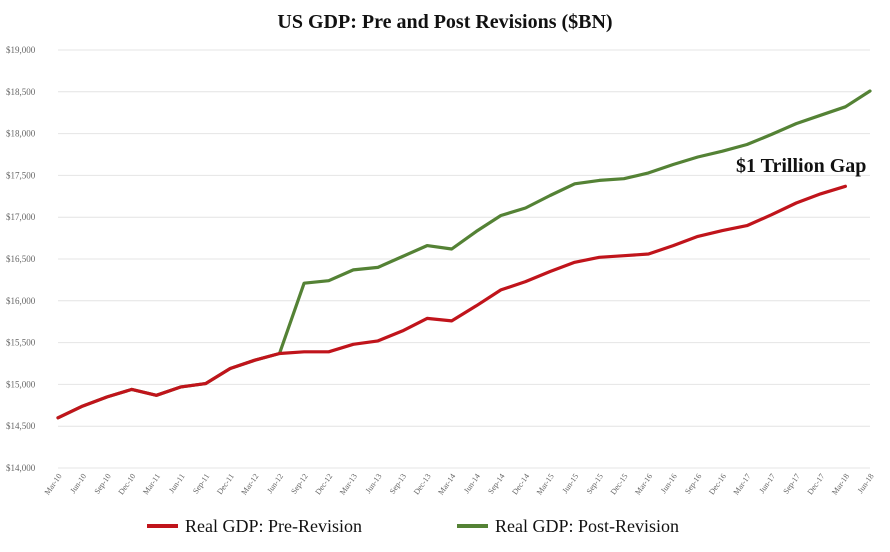 The height and width of the screenshot is (552, 890). Describe the element at coordinates (249, 484) in the screenshot. I see `x-tick-label: Mar-12` at that location.